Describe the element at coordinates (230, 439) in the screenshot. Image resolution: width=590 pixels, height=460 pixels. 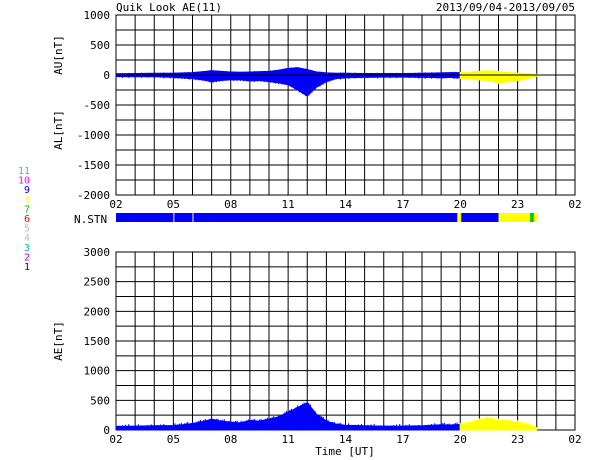
I see `ae-xtick-label: 08` at that location.